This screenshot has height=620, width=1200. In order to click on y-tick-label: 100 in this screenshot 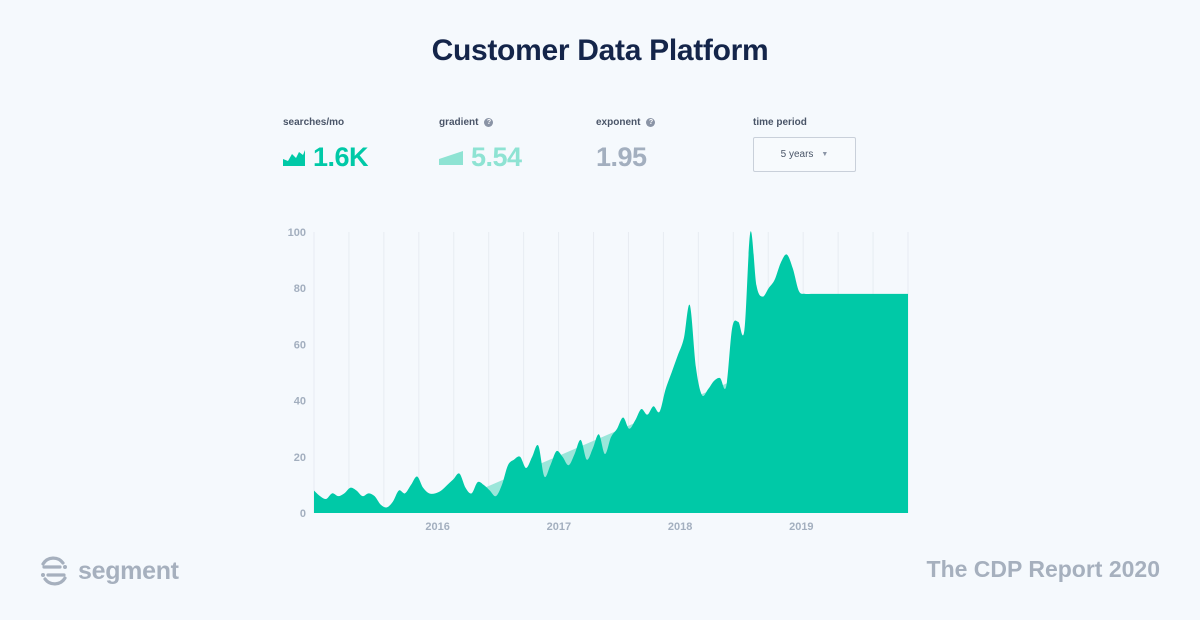, I will do `click(297, 233)`.